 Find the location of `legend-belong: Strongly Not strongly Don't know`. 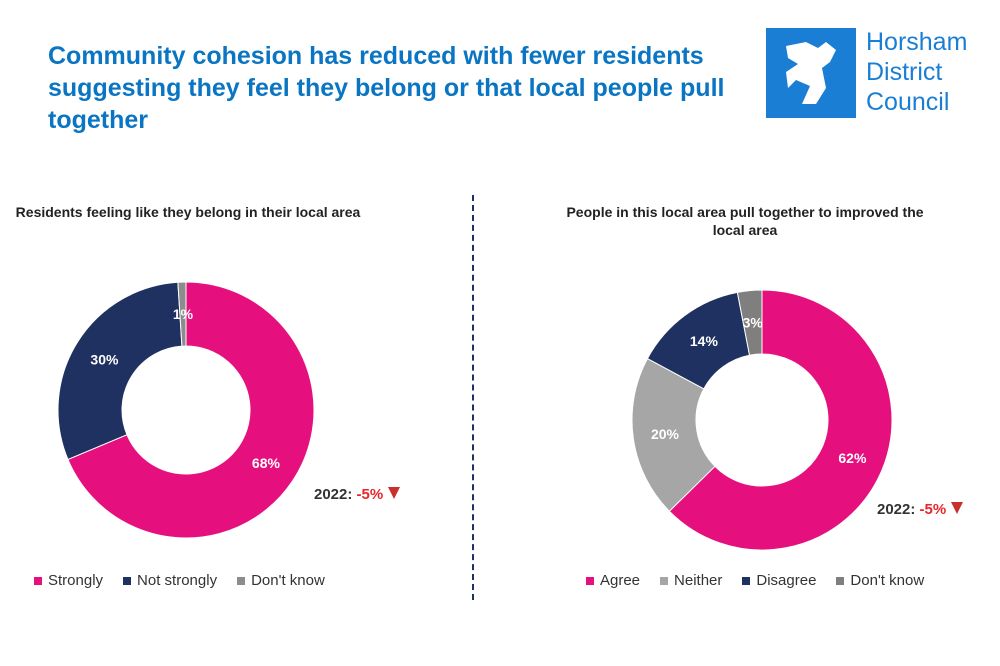

legend-belong: Strongly Not strongly Don't know is located at coordinates (179, 580).